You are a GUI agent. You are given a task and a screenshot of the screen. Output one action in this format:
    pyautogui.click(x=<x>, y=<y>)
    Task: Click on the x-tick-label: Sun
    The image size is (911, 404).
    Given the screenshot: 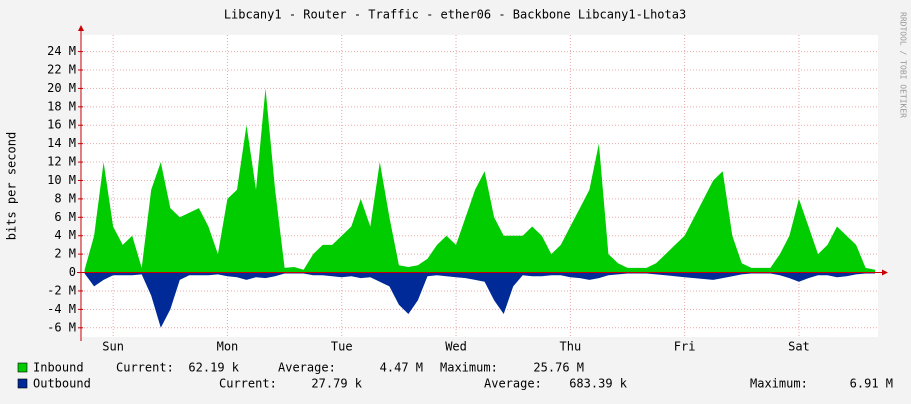 What is the action you would take?
    pyautogui.click(x=113, y=347)
    